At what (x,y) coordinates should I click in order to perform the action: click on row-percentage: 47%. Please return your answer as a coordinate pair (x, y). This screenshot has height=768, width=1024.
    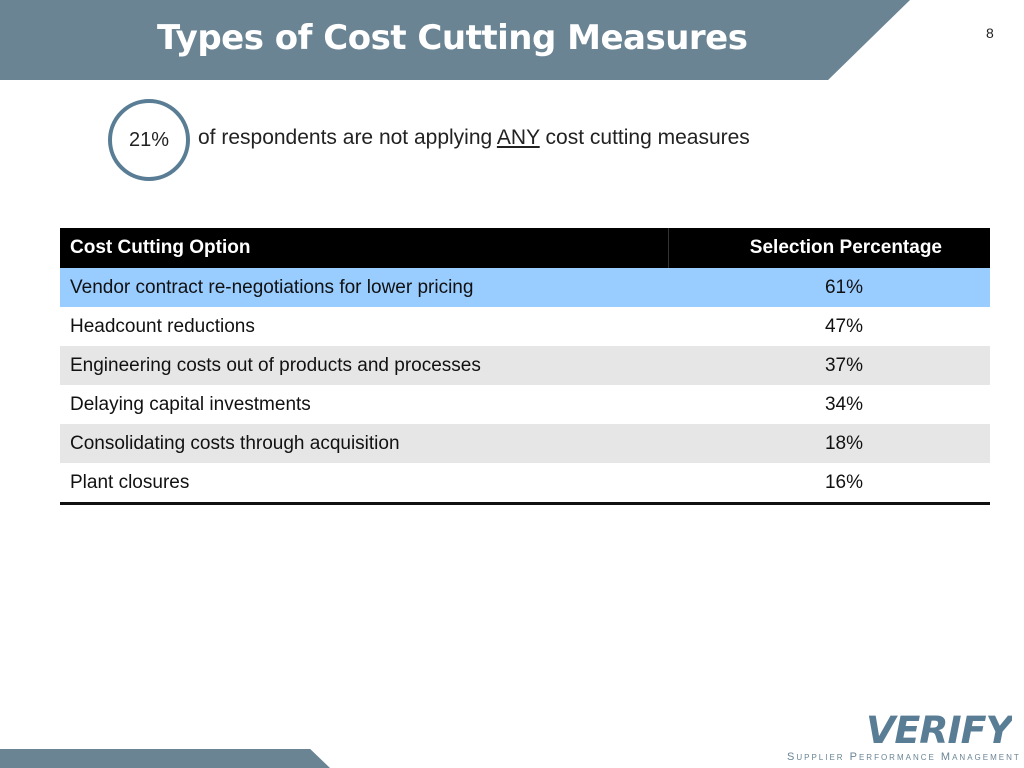
    Looking at the image, I should click on (829, 326).